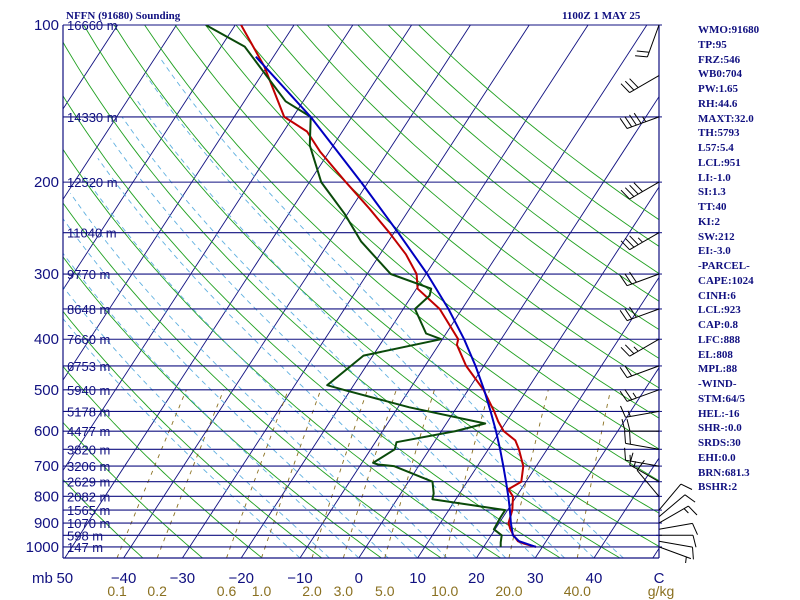  I want to click on pressure-tick-label: 1000, so click(42, 547).